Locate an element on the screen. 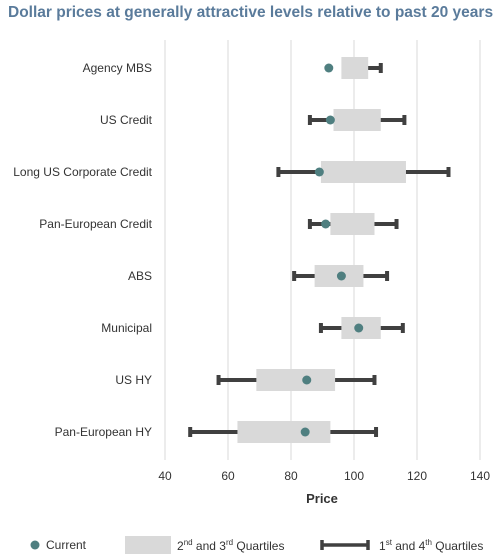 The image size is (500, 560). category-label: Long US Corporate Credit is located at coordinates (82, 172).